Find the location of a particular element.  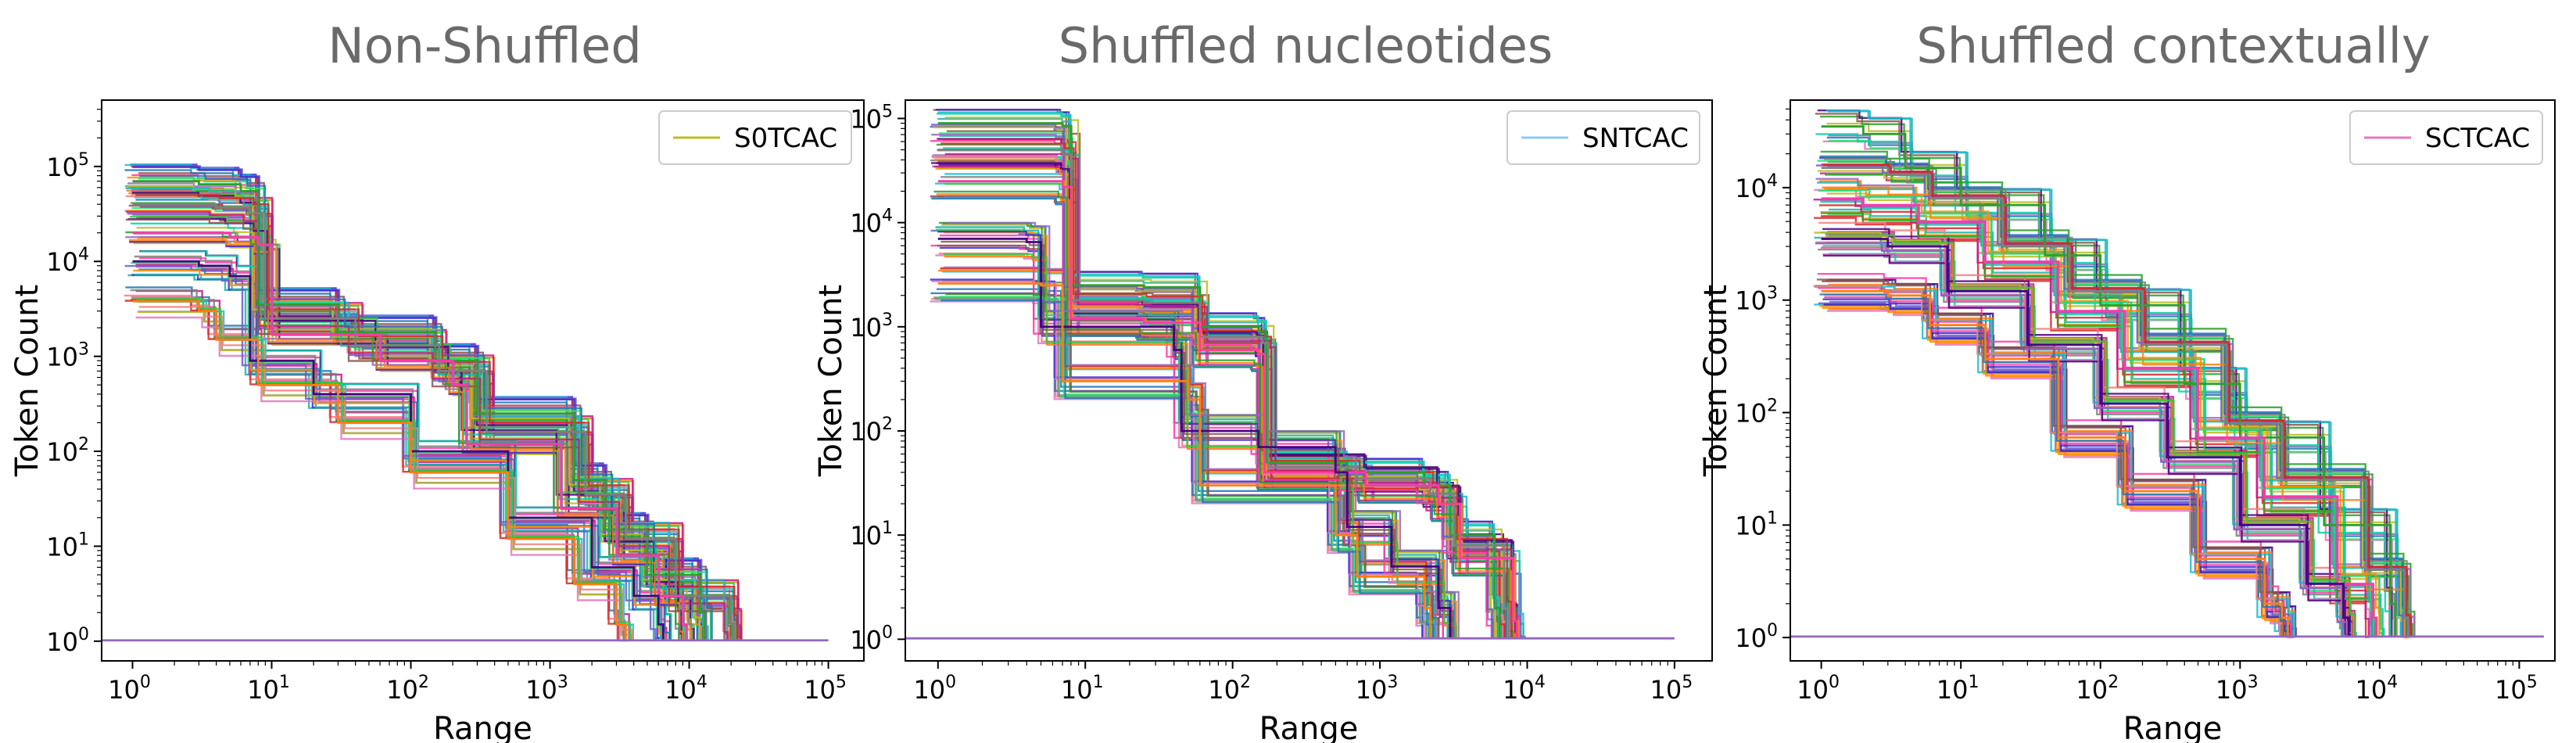

chart-title: Shuffled contextually is located at coordinates (2173, 45).